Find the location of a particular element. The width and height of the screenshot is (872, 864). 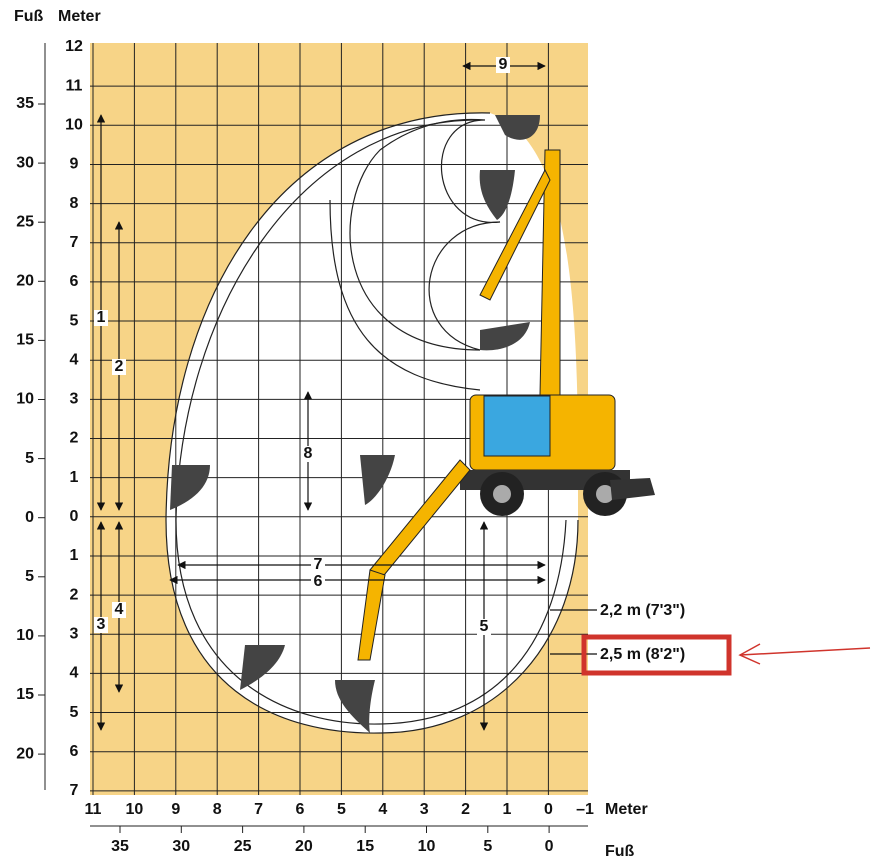

dimension-label: 1 is located at coordinates (101, 317).